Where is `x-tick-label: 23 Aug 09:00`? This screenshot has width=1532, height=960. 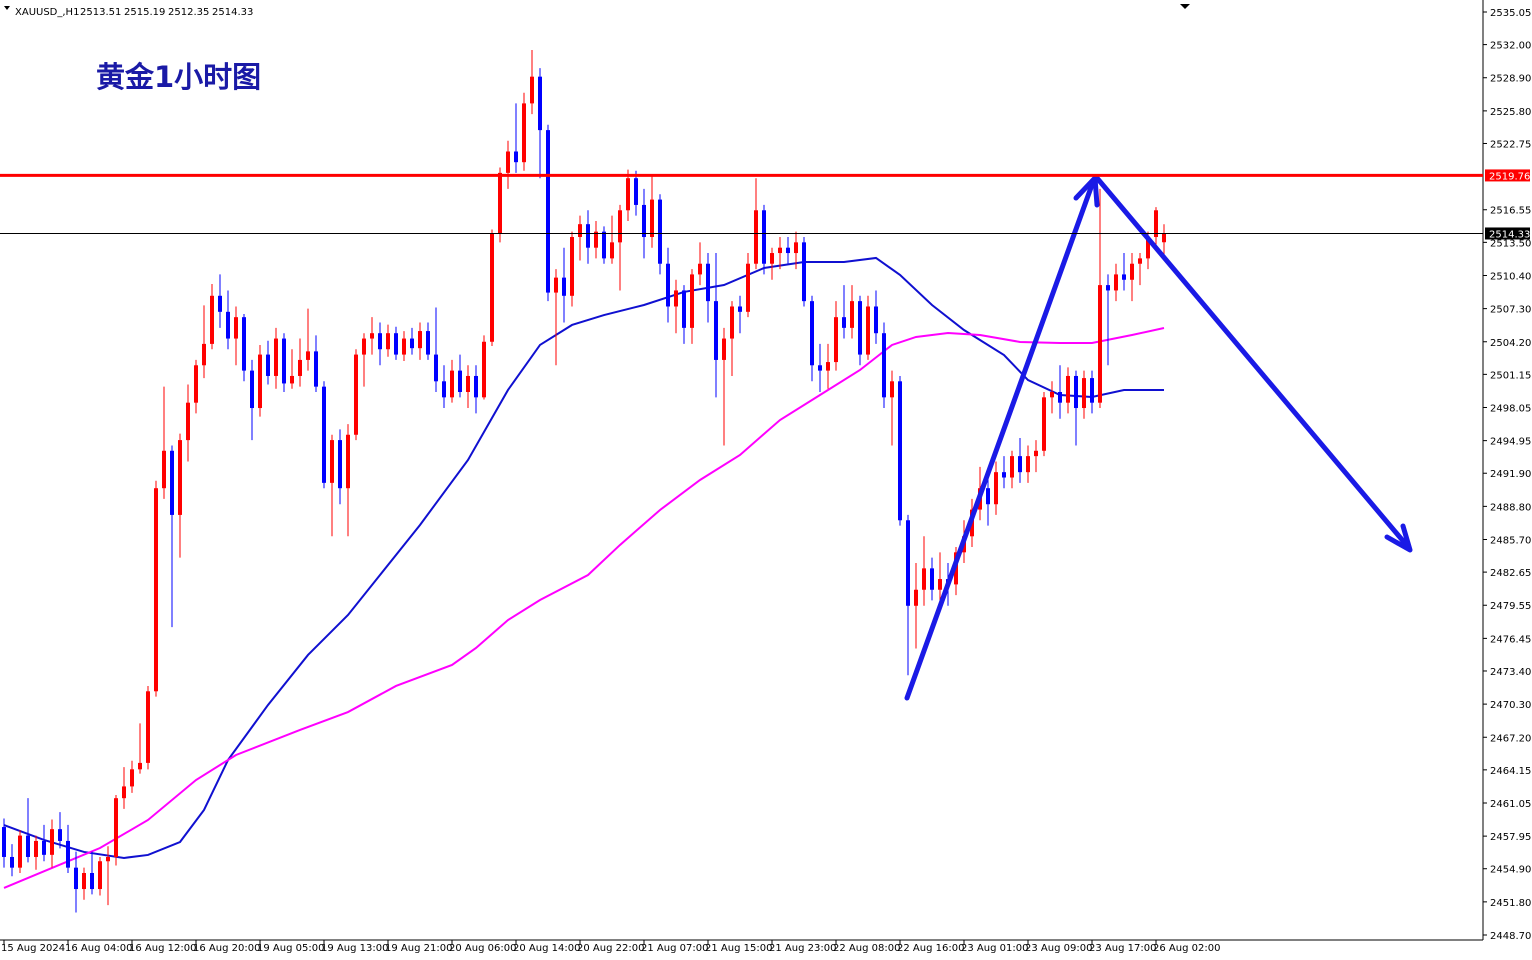
x-tick-label: 23 Aug 09:00 is located at coordinates (1058, 948).